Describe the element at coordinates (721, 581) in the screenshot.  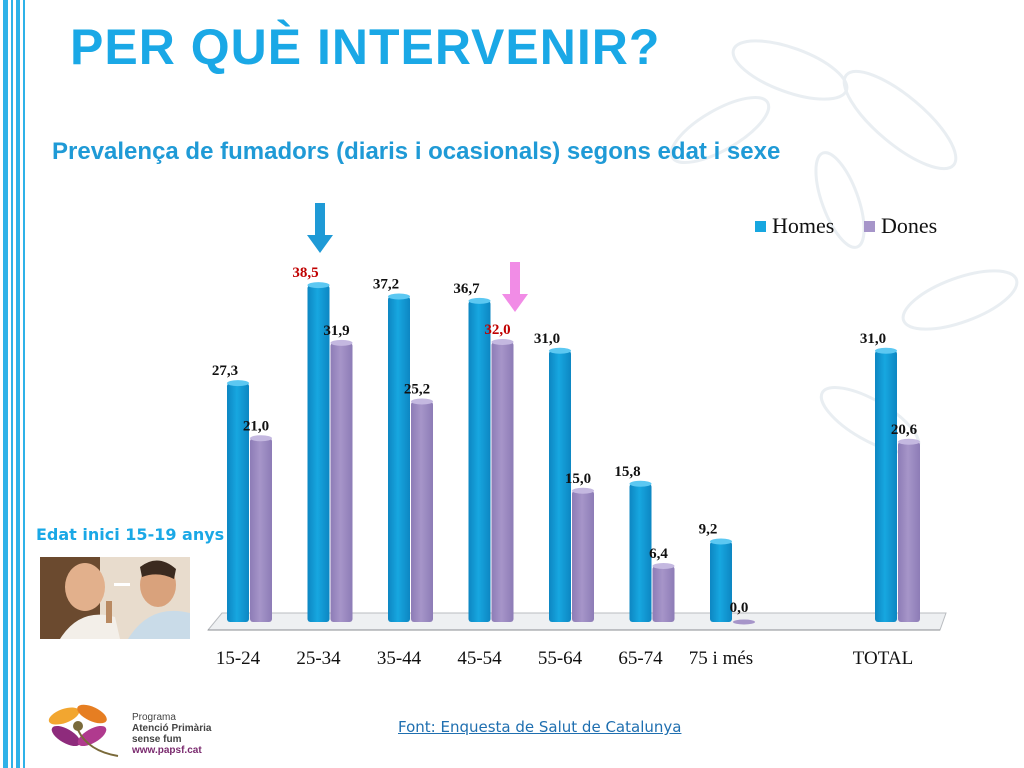
I see `bar-homes-75 i més` at that location.